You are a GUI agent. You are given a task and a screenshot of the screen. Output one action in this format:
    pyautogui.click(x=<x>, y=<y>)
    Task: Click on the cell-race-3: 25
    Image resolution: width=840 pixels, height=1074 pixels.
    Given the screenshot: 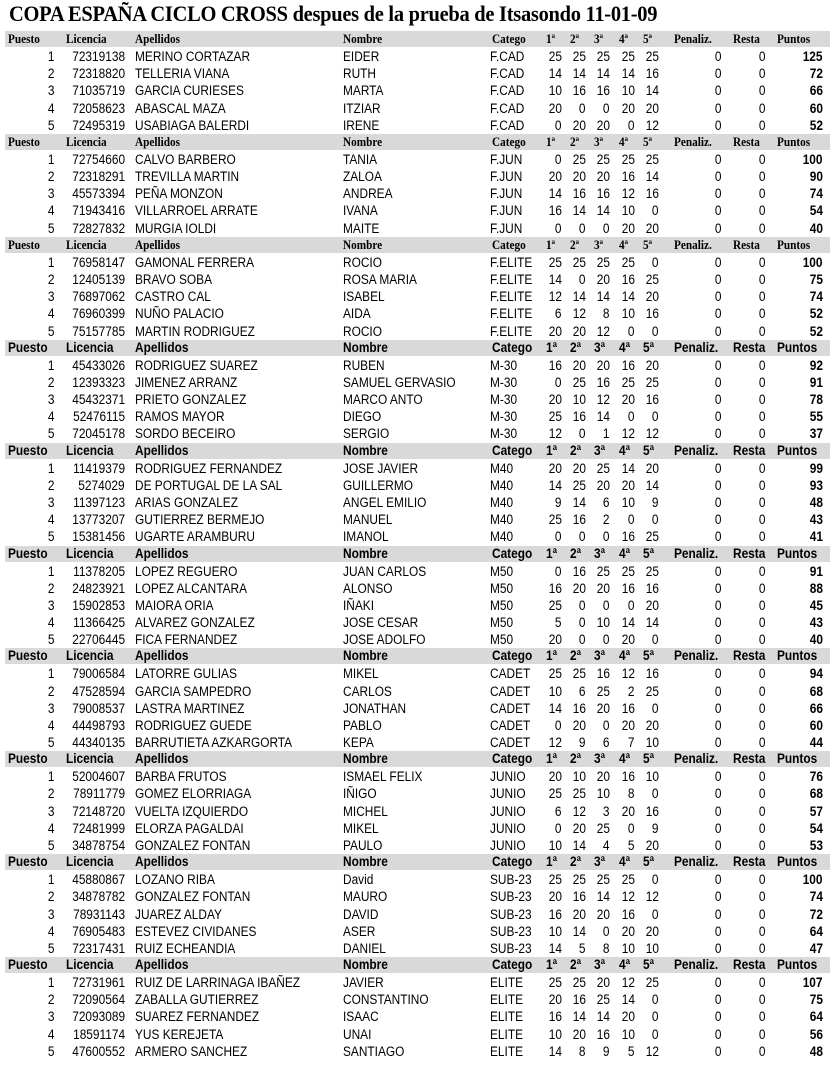 What is the action you would take?
    pyautogui.click(x=603, y=262)
    